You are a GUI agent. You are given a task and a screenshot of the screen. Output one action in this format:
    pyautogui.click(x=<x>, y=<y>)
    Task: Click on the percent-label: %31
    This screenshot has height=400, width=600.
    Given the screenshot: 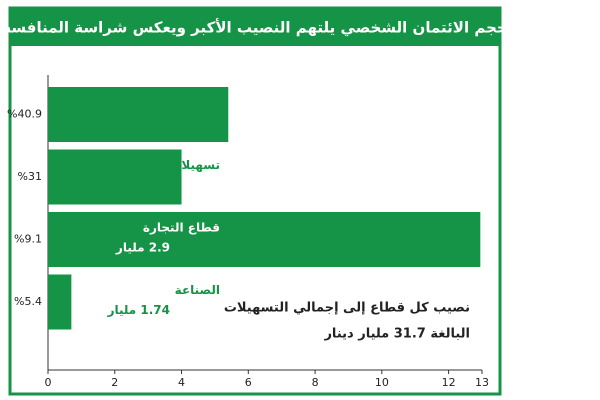 What is the action you would take?
    pyautogui.click(x=30, y=176)
    